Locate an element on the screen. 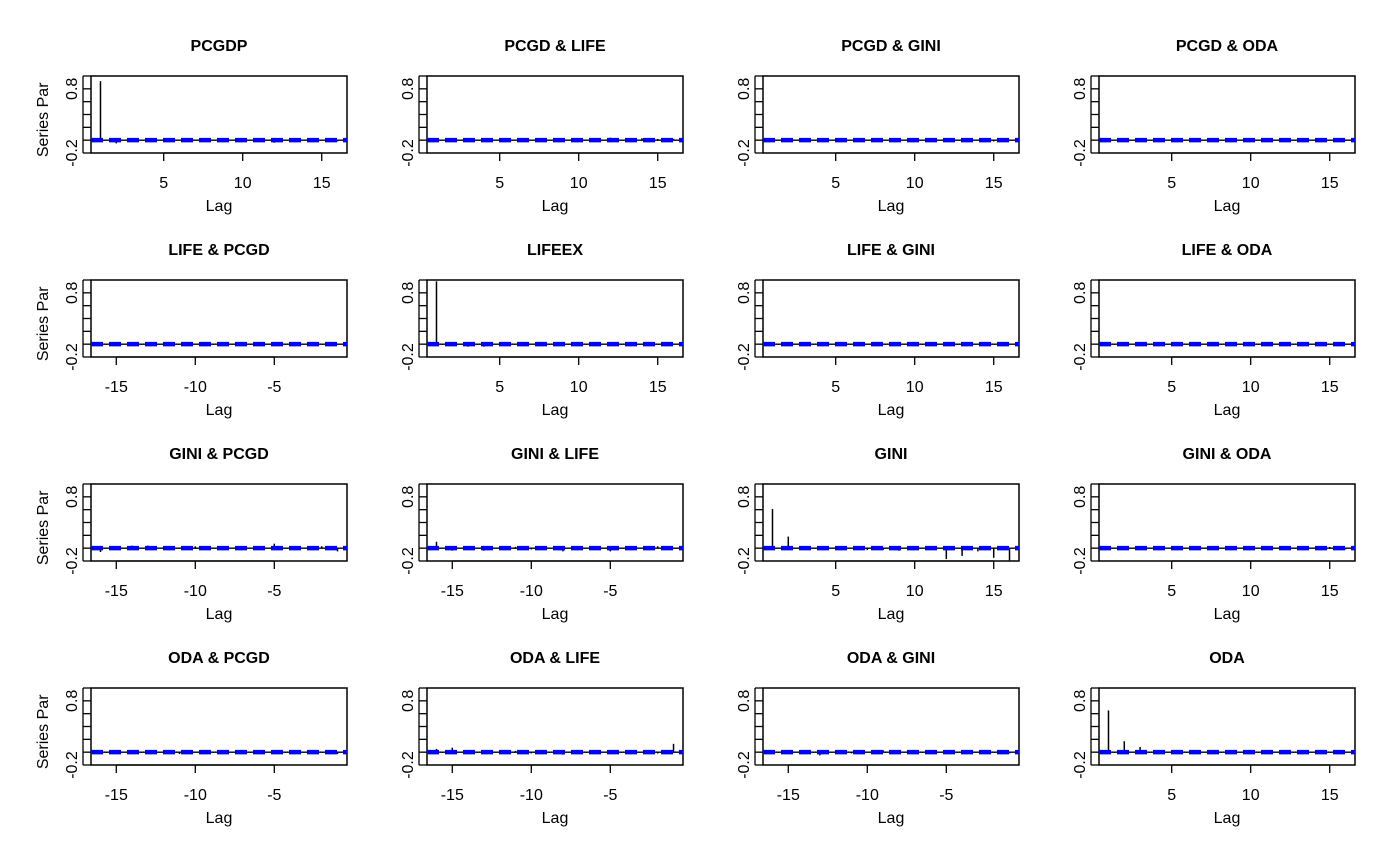 The width and height of the screenshot is (1400, 866). pacf-panel: GINI & ODA -0.2 0.8 5 10 15 Lag is located at coordinates (1214, 534).